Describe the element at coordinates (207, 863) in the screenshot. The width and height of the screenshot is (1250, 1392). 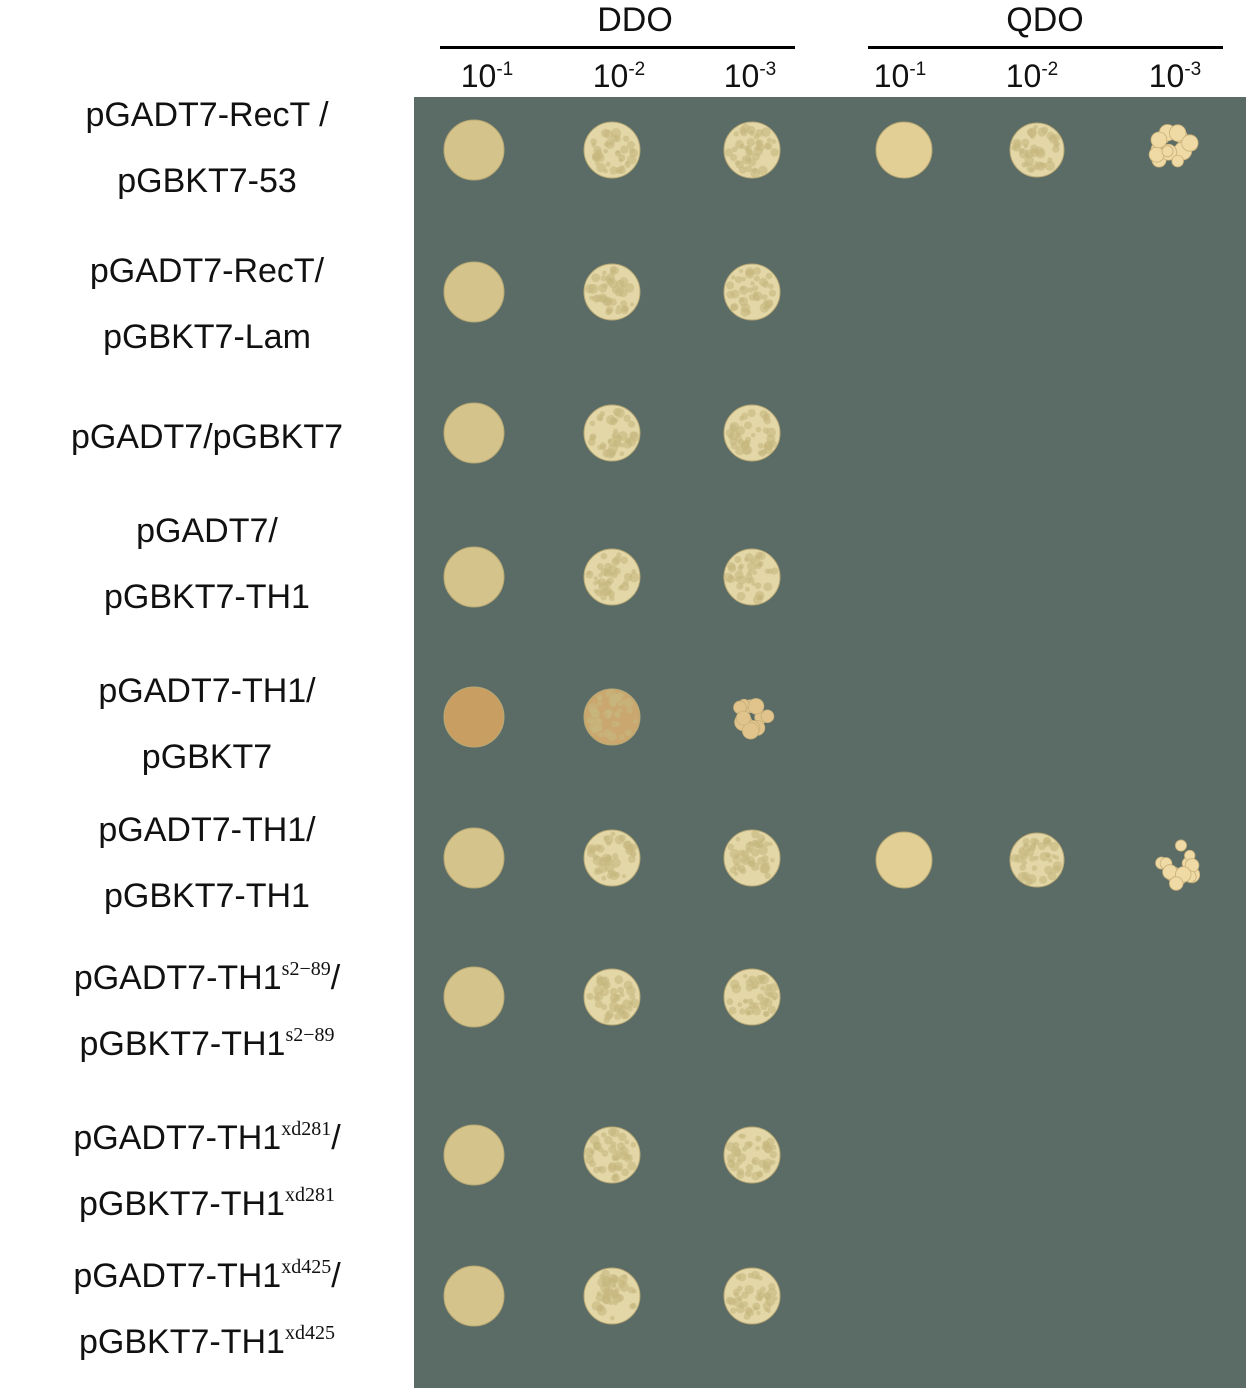
I see `row-label-th1-th1: pGADT7-TH1/pGBKT7-TH1` at that location.